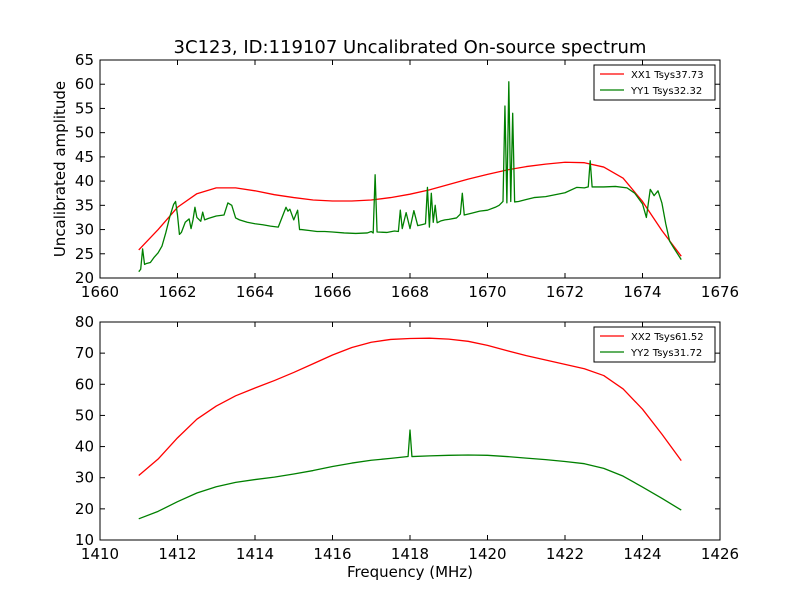 This screenshot has width=800, height=600. What do you see at coordinates (84, 108) in the screenshot?
I see `top-y-tick-label: 55` at bounding box center [84, 108].